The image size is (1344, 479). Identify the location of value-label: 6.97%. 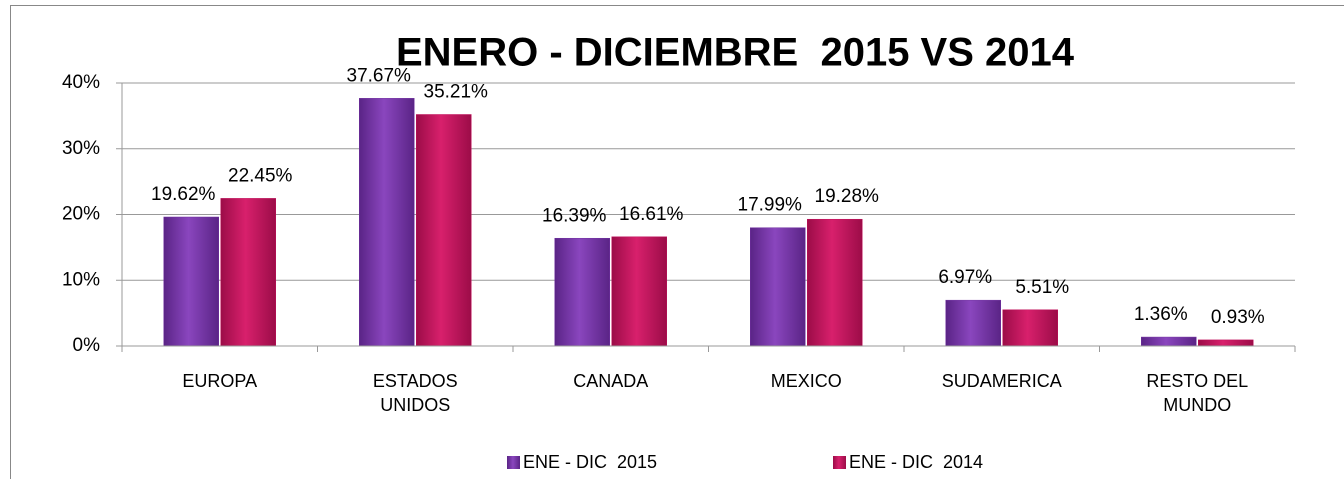
(965, 277).